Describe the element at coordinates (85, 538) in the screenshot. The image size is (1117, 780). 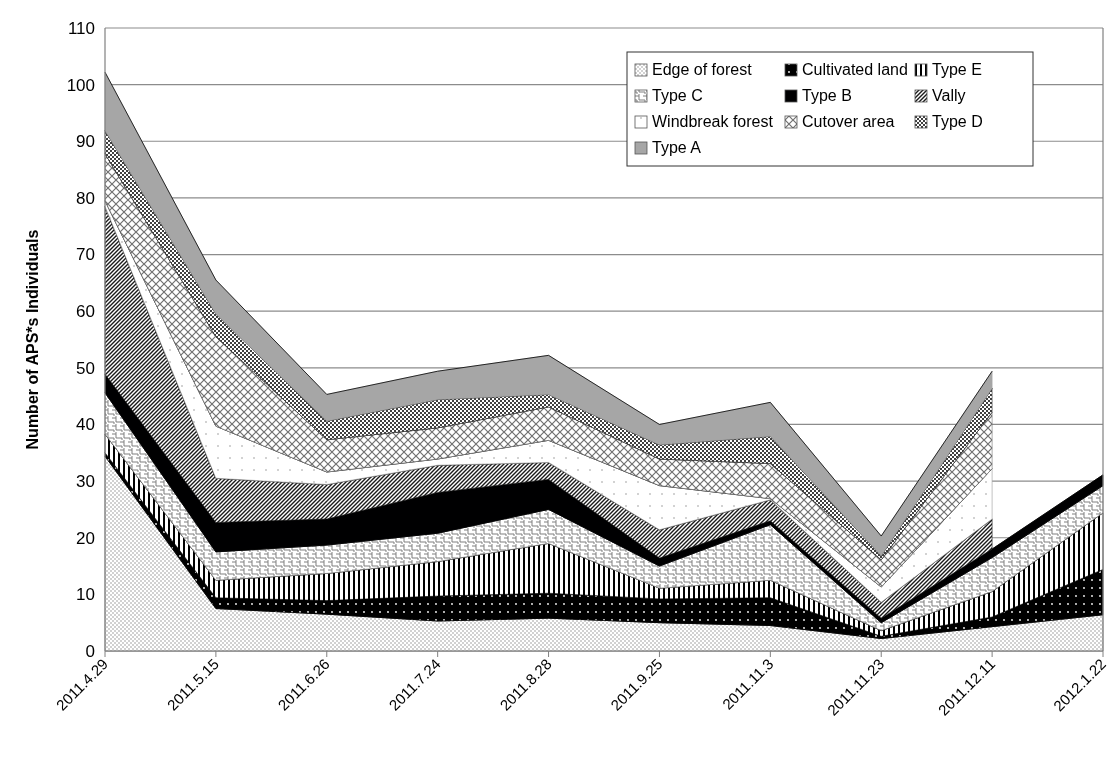
I see `y-tick-label: 20` at that location.